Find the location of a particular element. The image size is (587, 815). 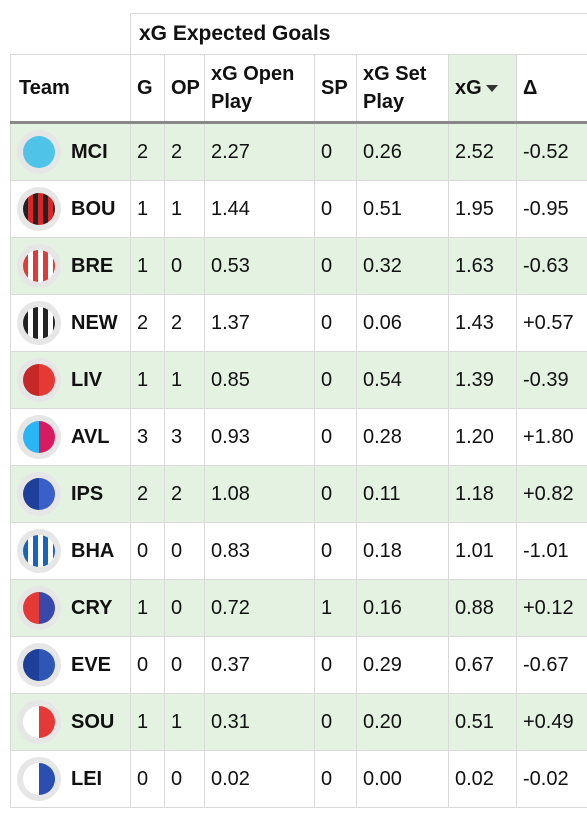

column-header-op: OP is located at coordinates (184, 89).